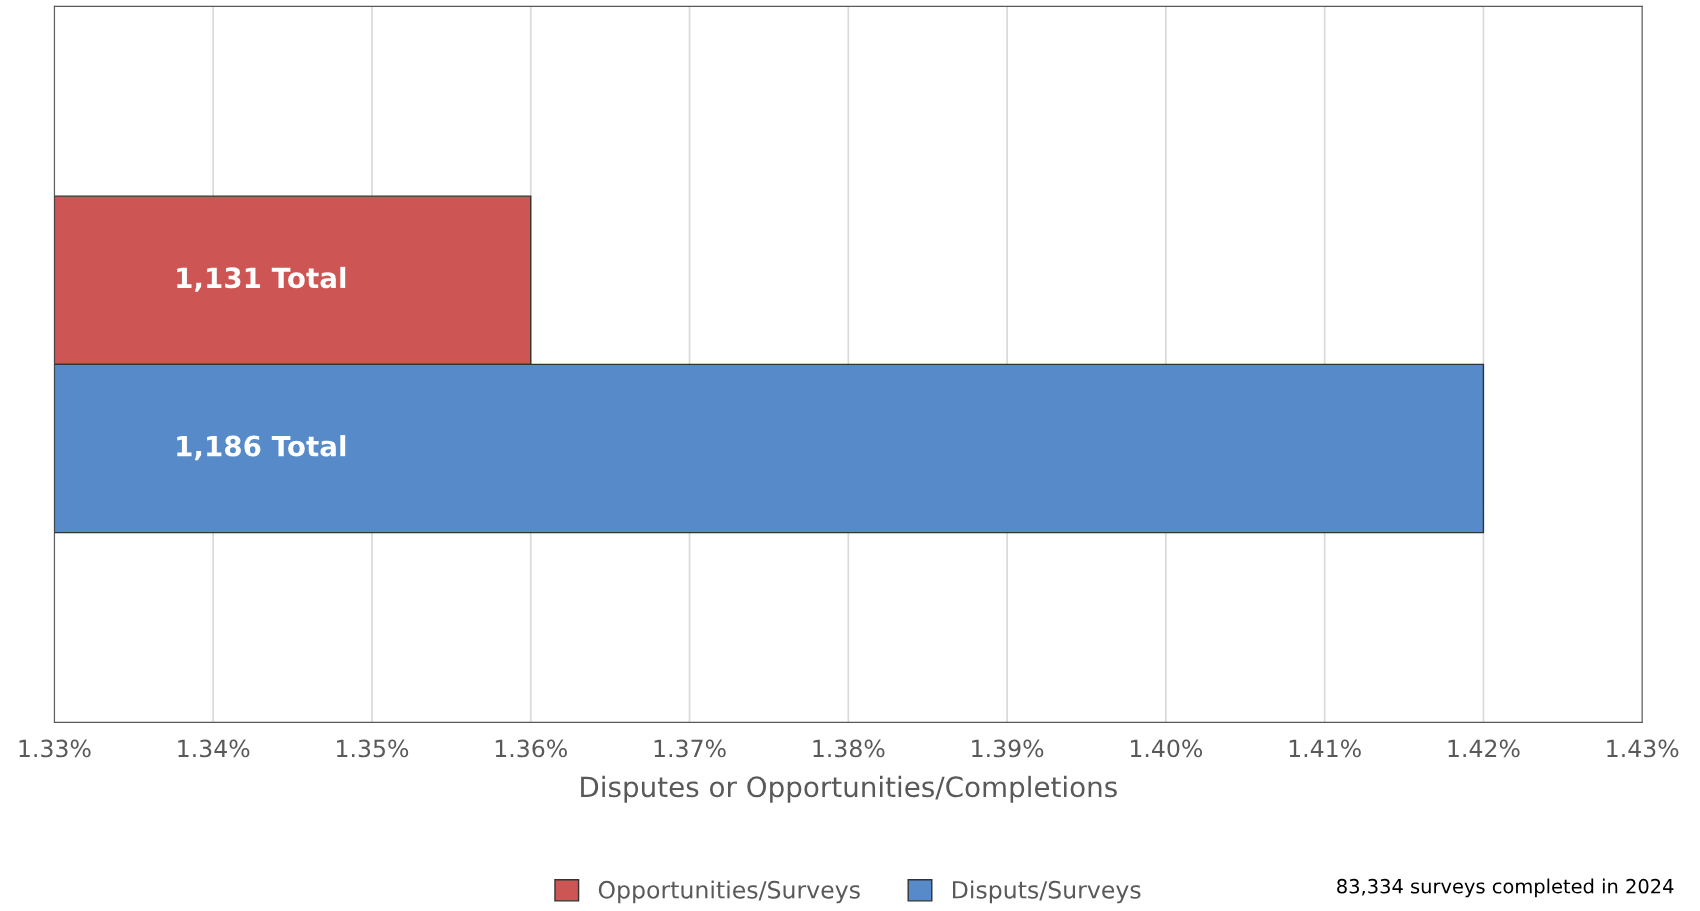 The image size is (1700, 911). What do you see at coordinates (1484, 748) in the screenshot?
I see `x-tick-label: 1.42%` at bounding box center [1484, 748].